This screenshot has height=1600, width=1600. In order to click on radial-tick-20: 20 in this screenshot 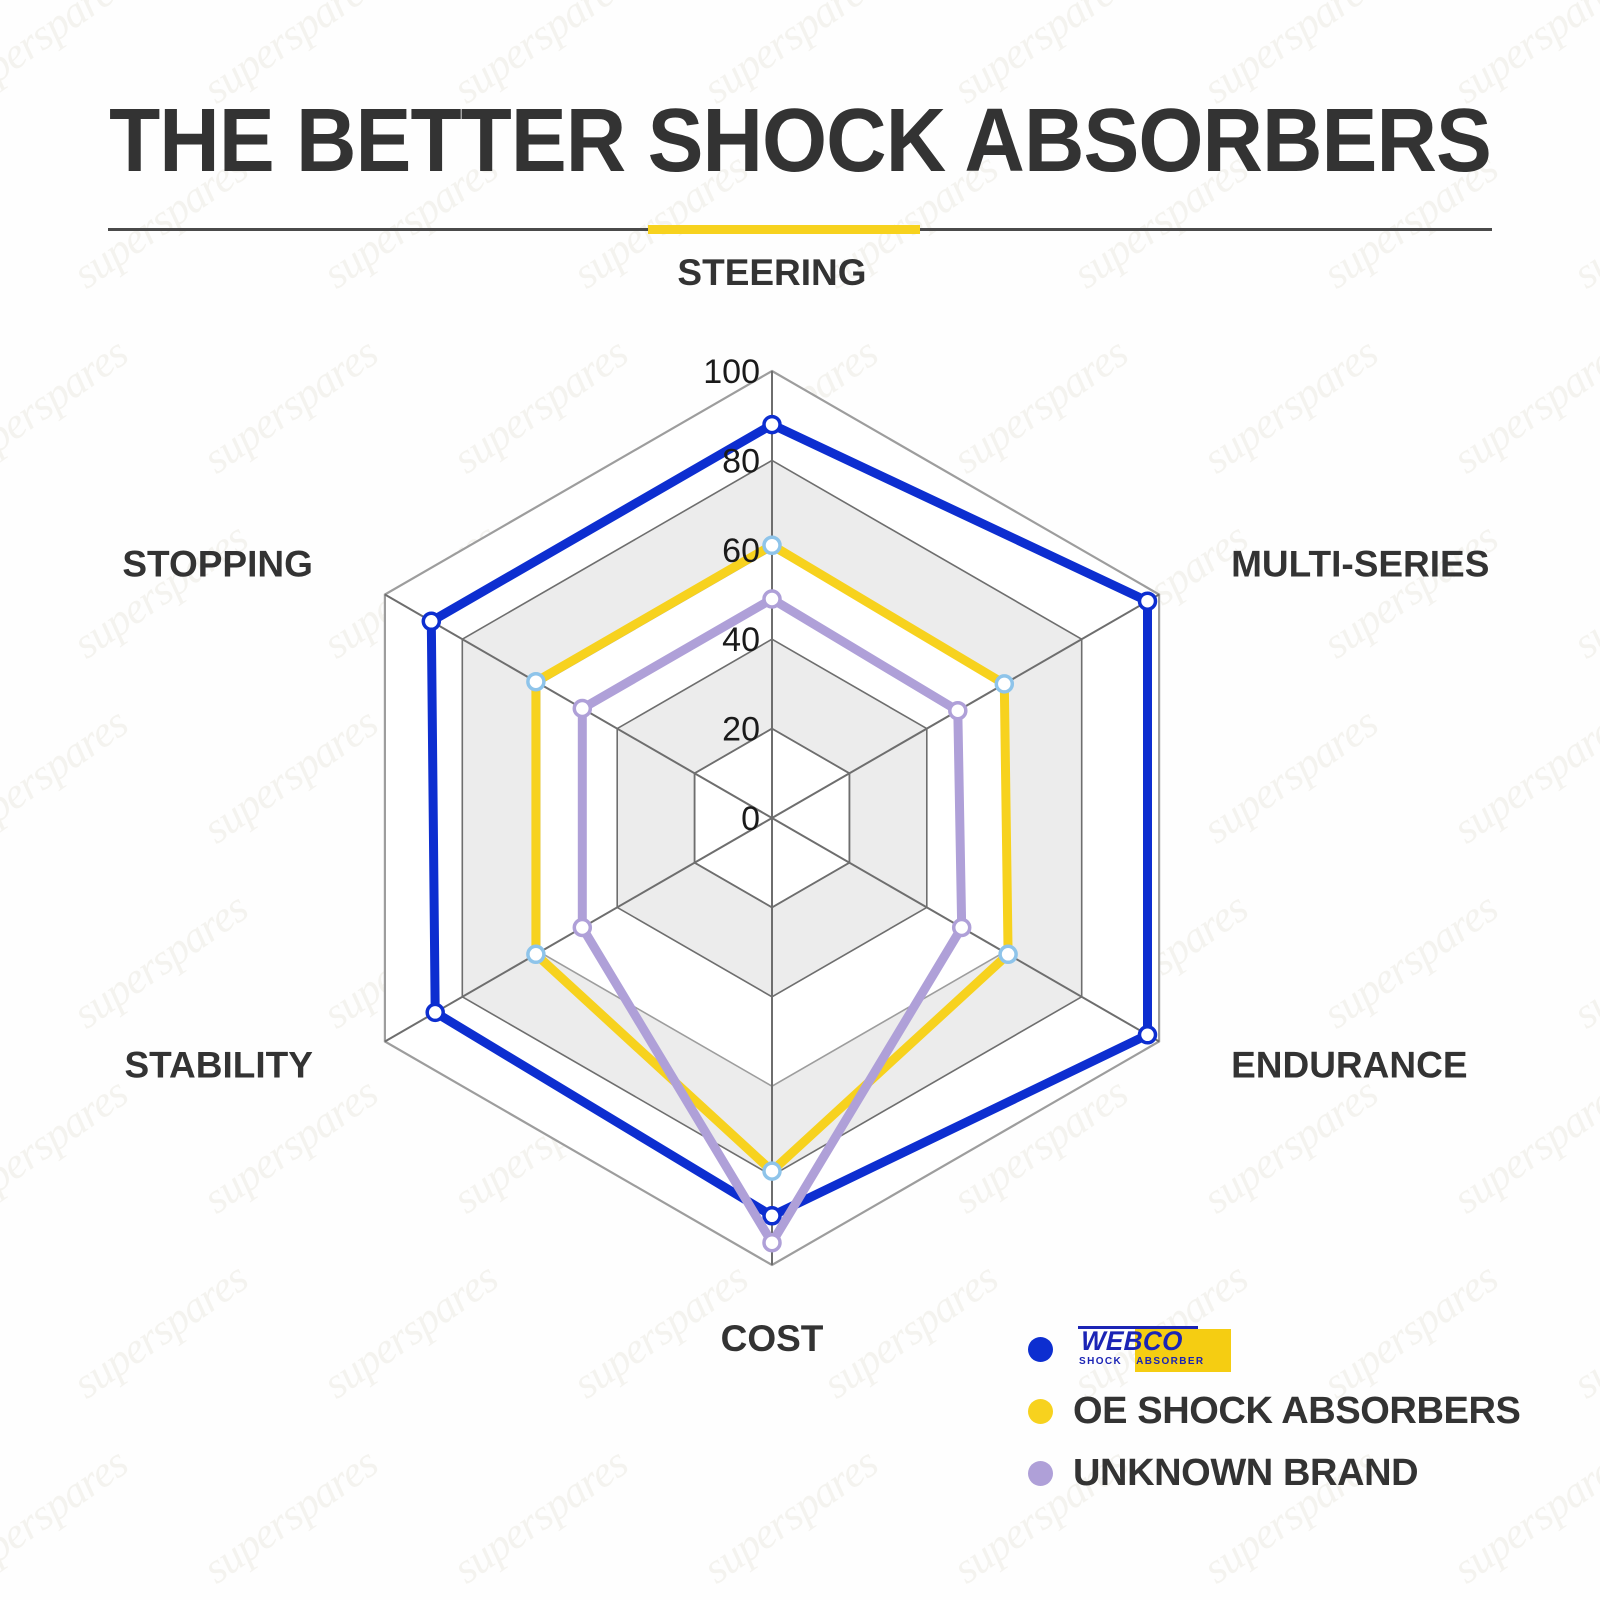, I will do `click(741, 730)`.